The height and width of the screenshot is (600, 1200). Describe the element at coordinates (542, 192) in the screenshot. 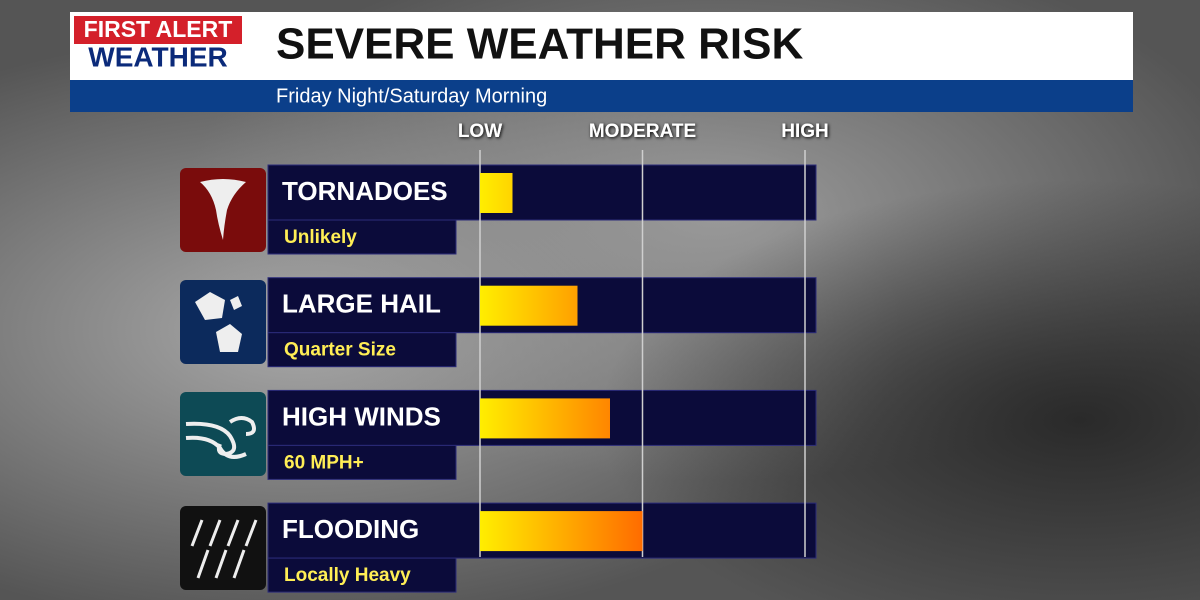

I see `row-panel` at that location.